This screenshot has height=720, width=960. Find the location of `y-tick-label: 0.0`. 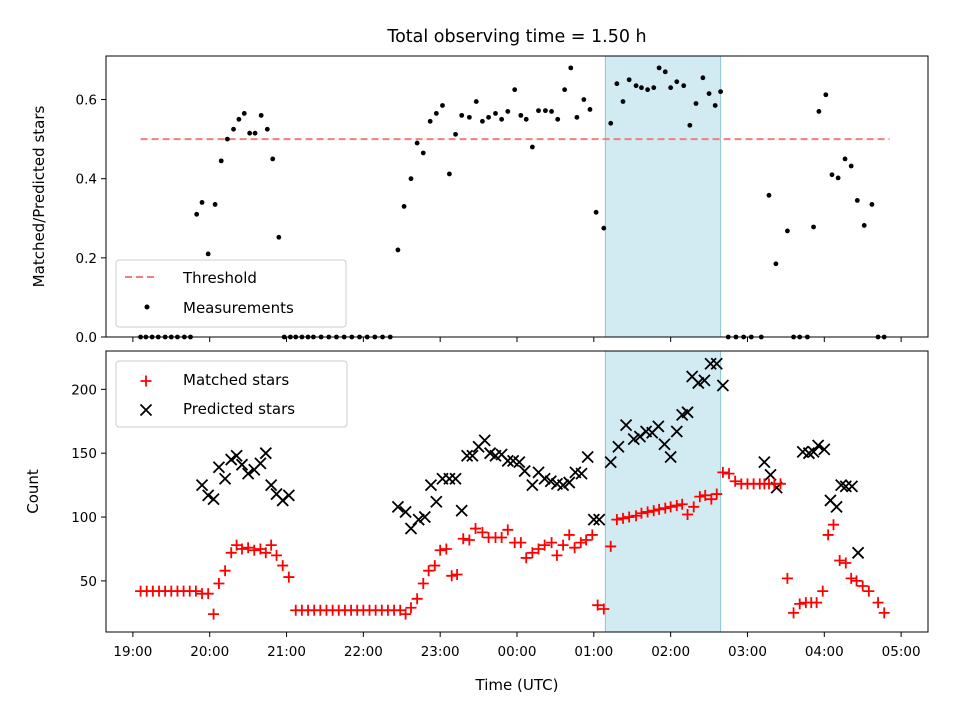

y-tick-label: 0.0 is located at coordinates (86, 338).